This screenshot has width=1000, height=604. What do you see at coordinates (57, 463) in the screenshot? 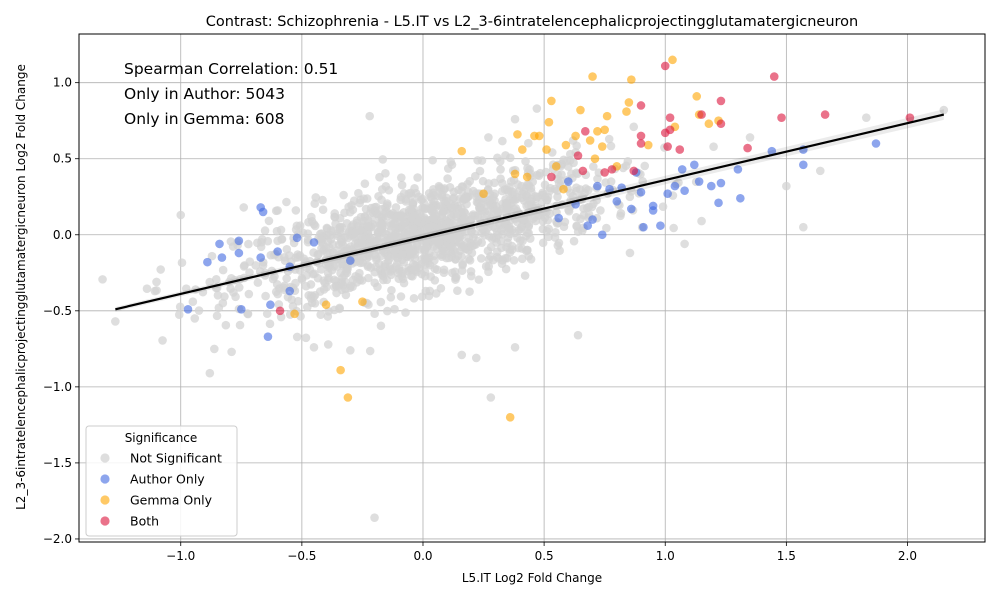
I see `y-tick-label: −1.5` at bounding box center [57, 463].